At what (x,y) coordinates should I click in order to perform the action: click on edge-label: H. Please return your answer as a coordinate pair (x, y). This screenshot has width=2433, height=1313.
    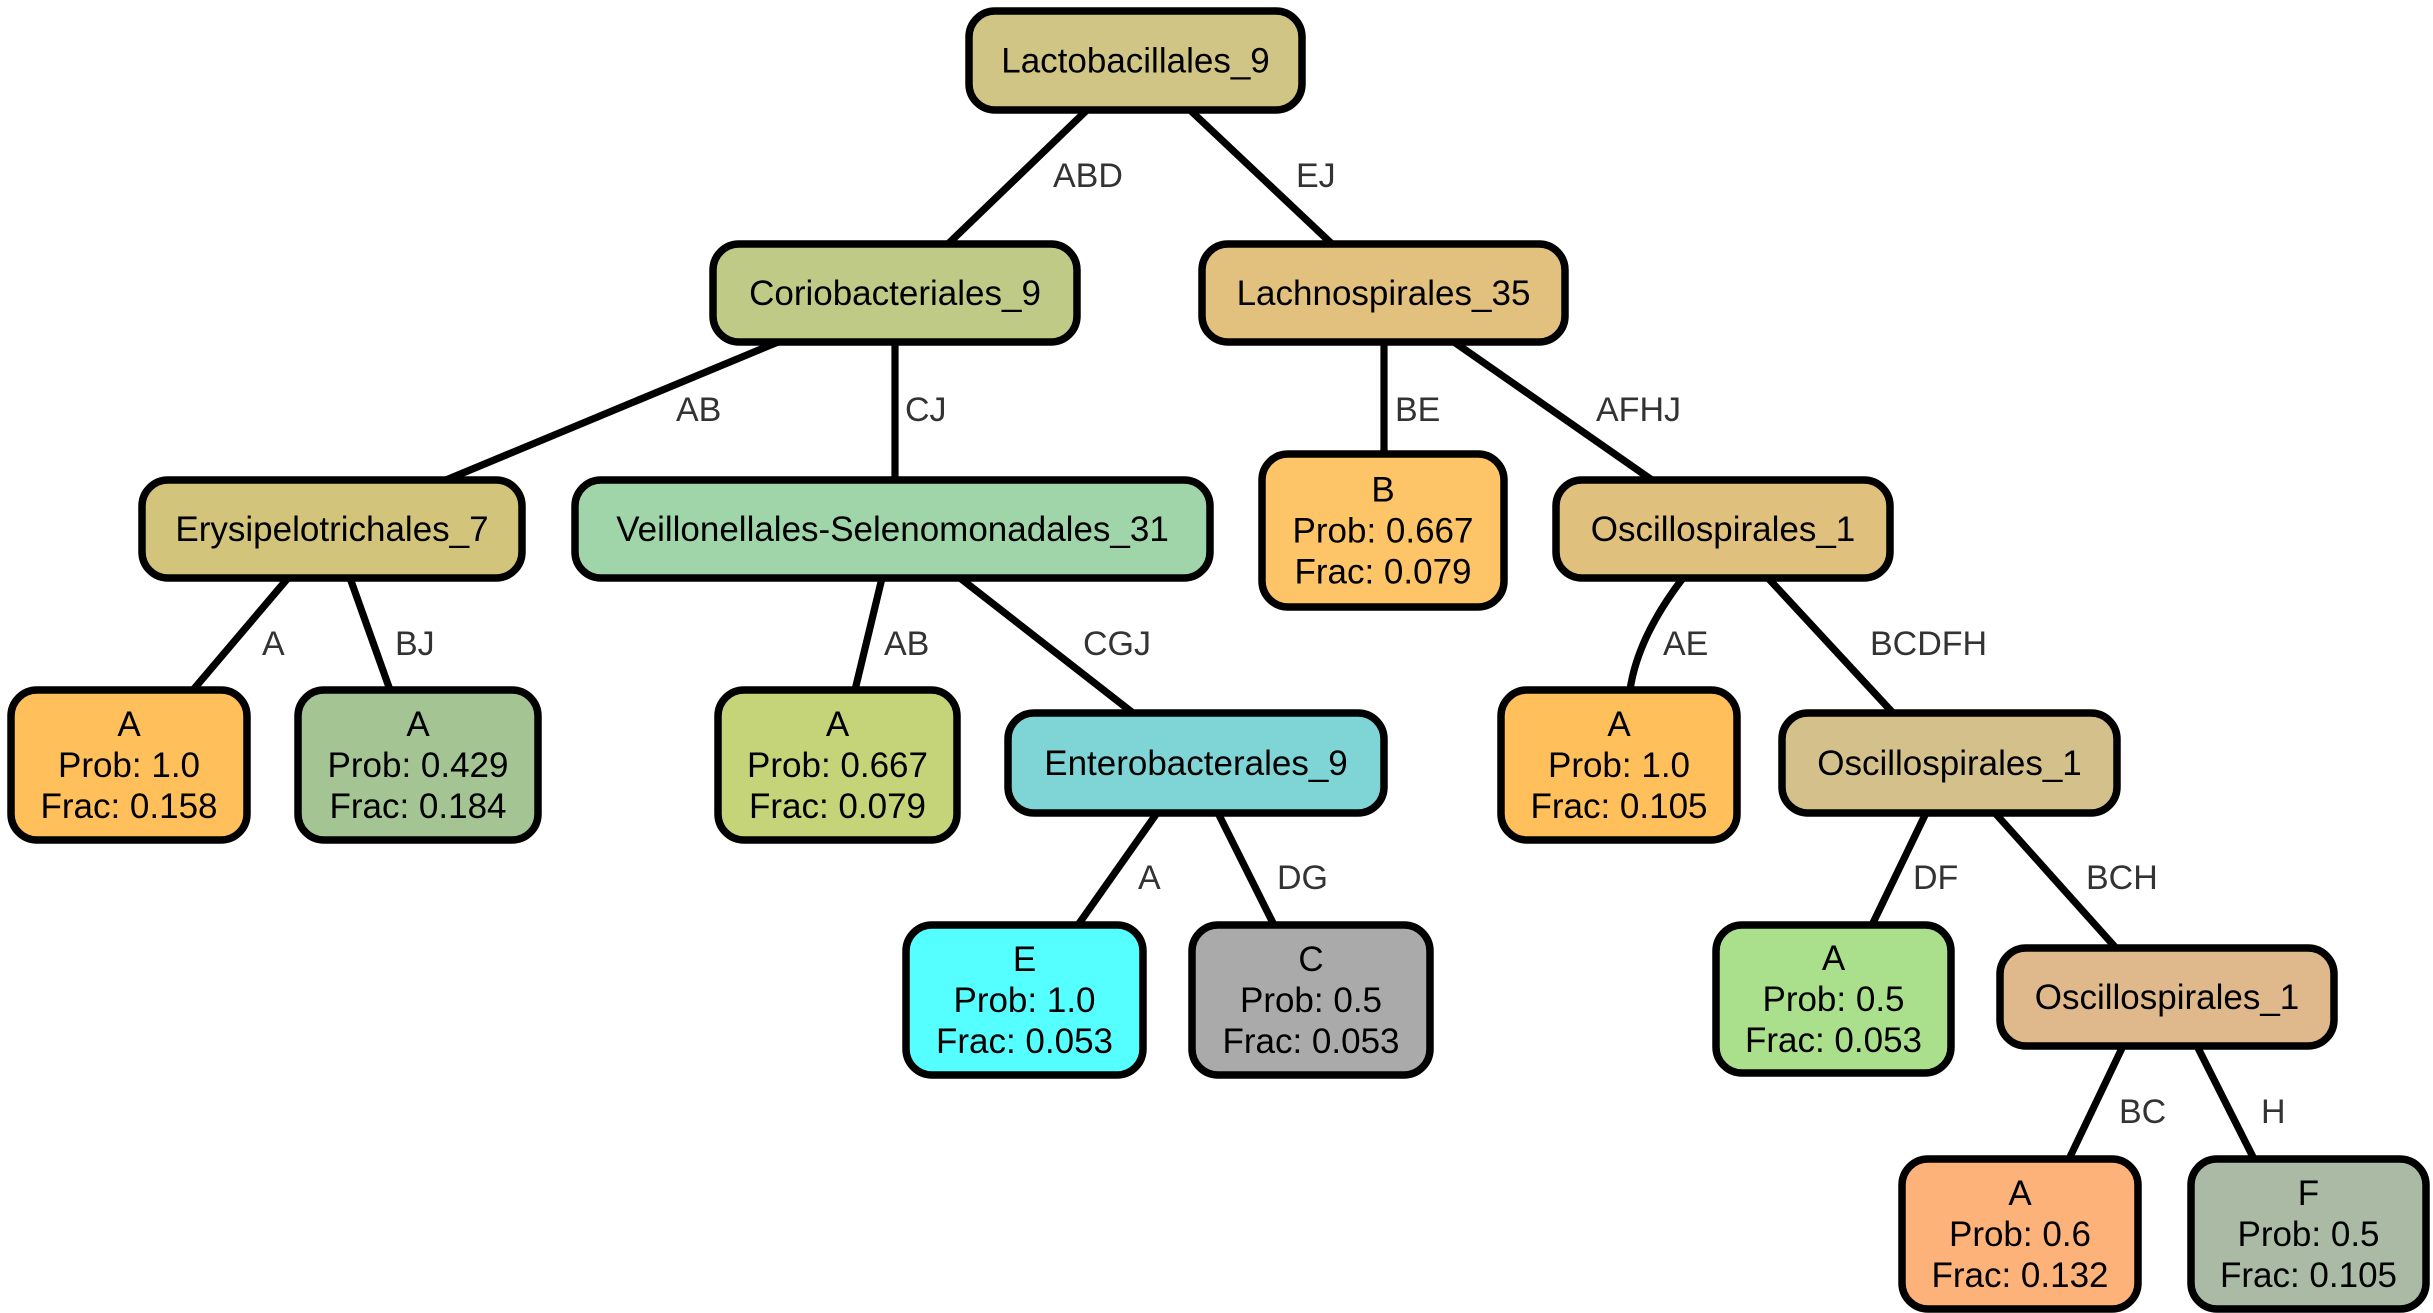
    Looking at the image, I should click on (2273, 1112).